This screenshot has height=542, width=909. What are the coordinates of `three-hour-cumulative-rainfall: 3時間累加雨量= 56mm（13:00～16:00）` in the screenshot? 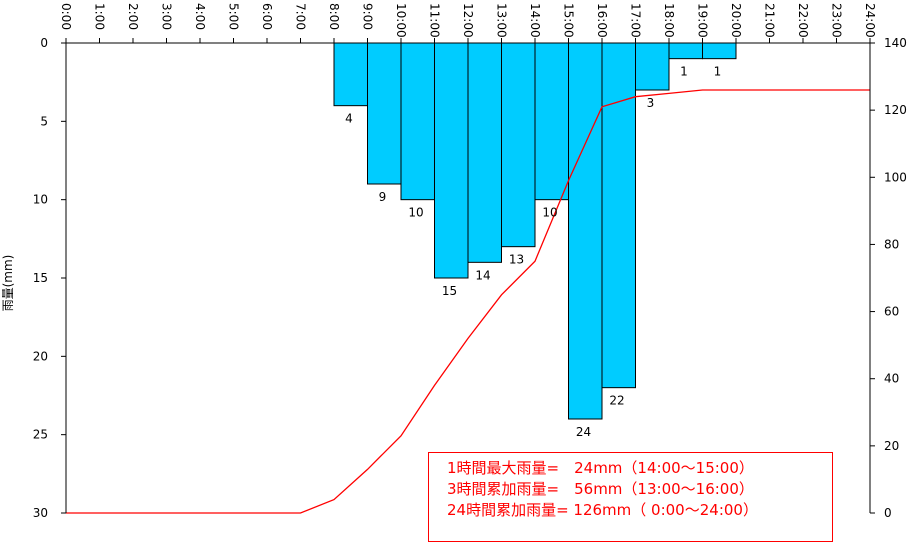 It's located at (600, 489).